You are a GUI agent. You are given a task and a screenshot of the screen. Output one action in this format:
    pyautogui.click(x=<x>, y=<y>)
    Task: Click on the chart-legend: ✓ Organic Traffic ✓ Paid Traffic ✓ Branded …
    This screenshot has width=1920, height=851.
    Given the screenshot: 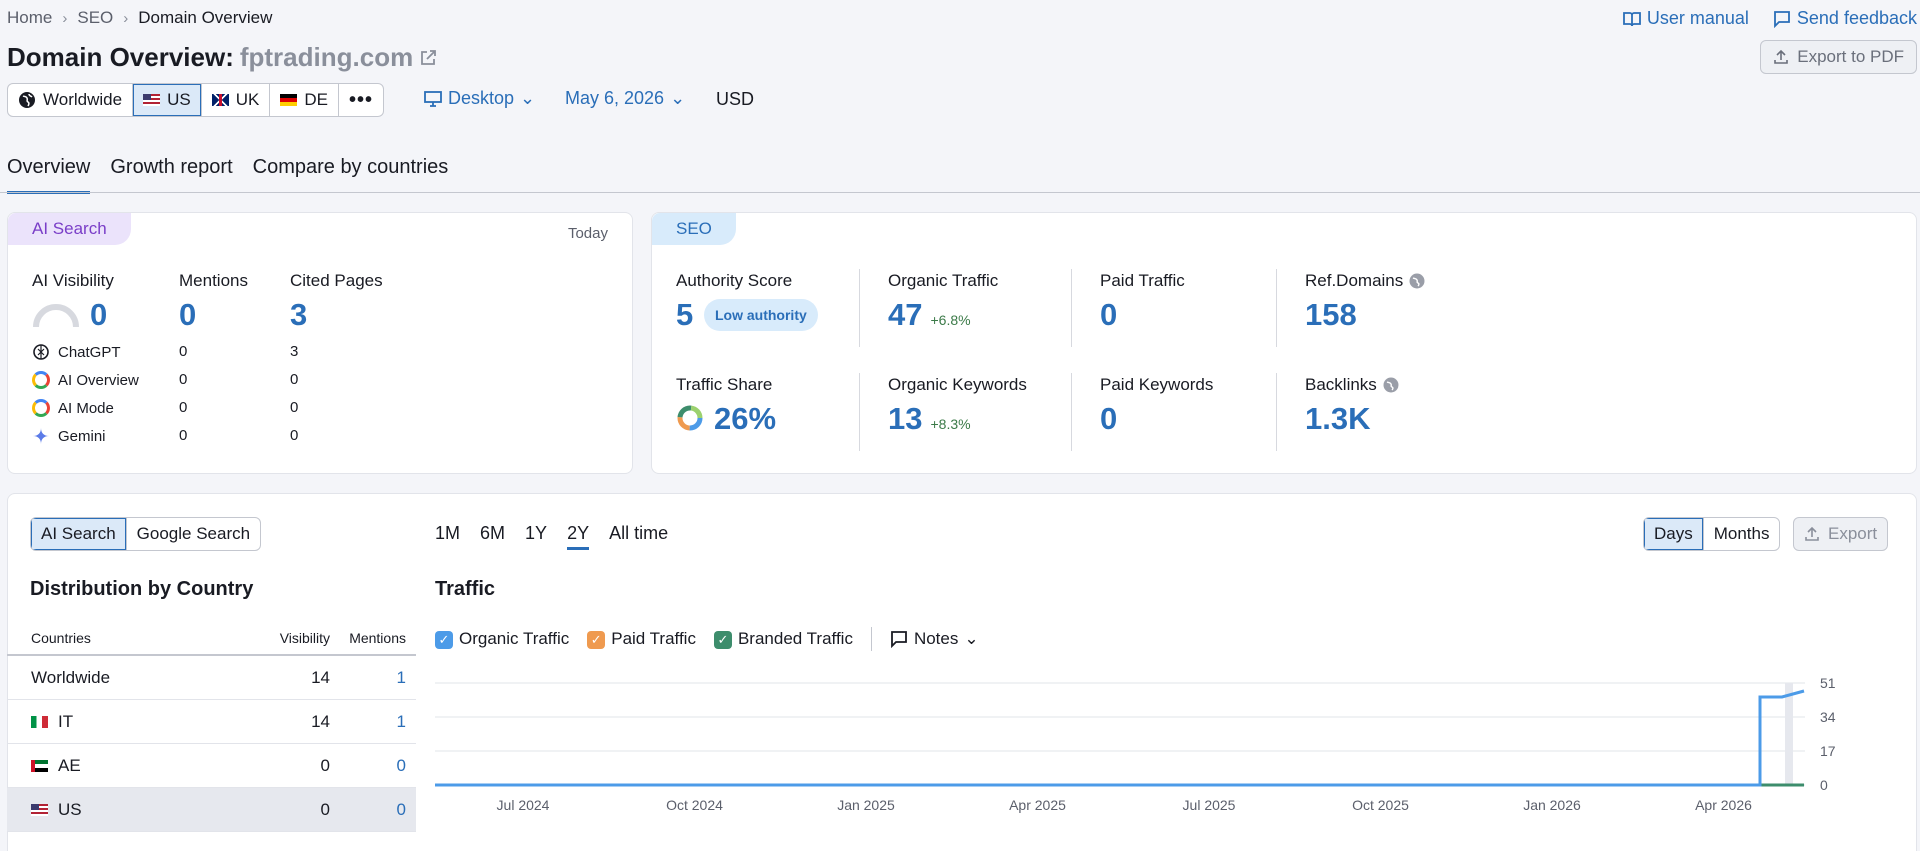 What is the action you would take?
    pyautogui.click(x=707, y=639)
    